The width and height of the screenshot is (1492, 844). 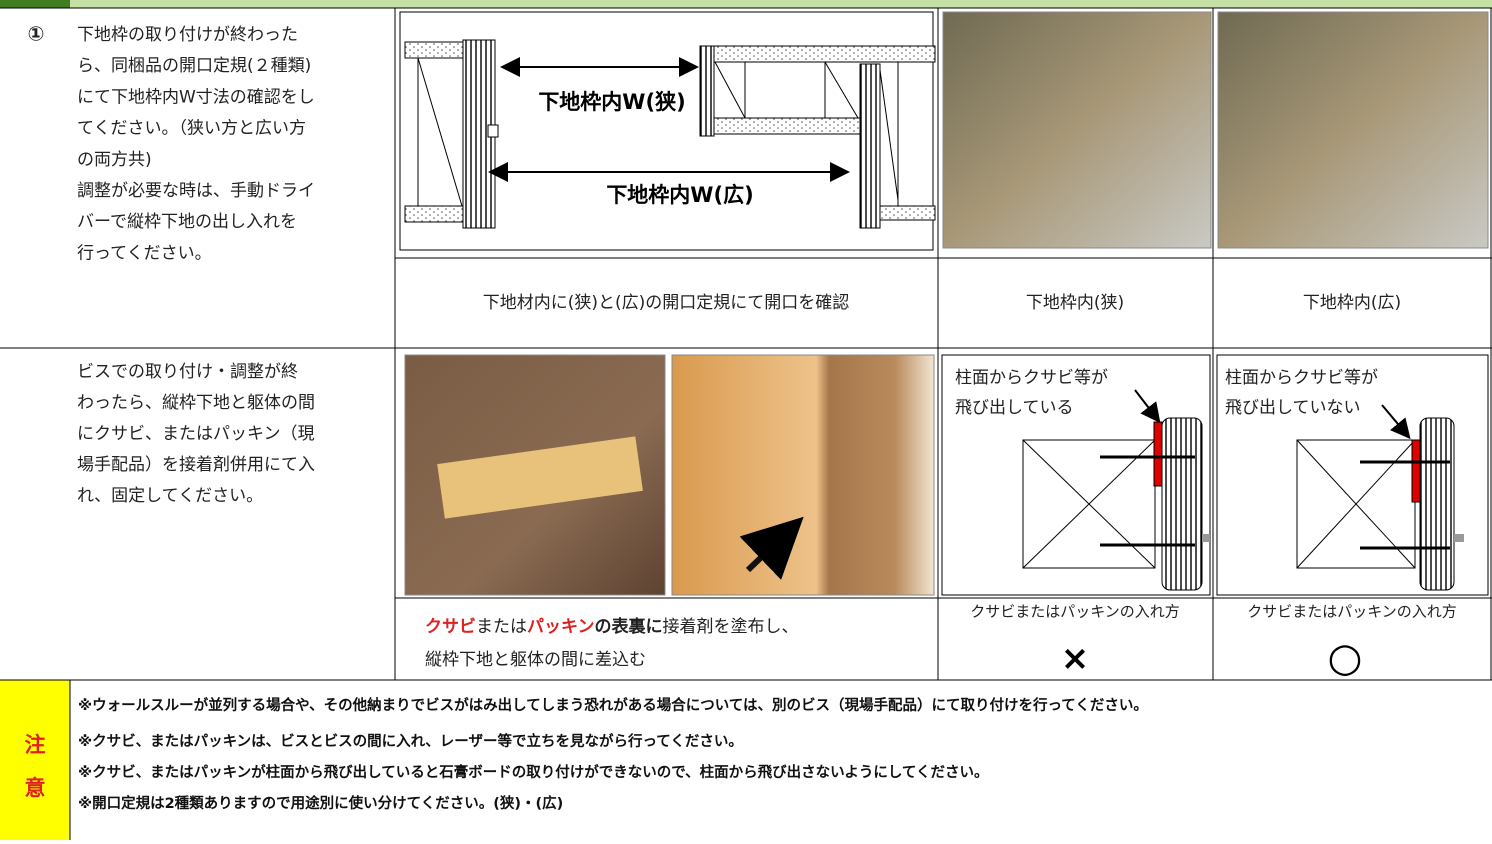 I want to click on step-text: 下地枠の取り付けが終わった, so click(x=187, y=35).